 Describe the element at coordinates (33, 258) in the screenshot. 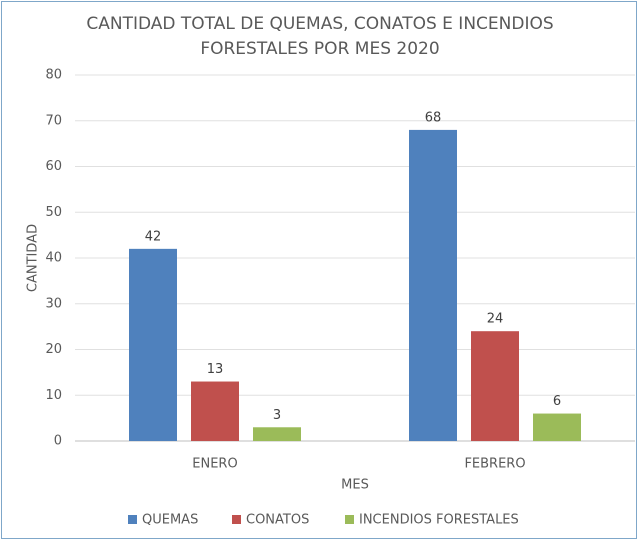

I see `y-axis-label: CANTIDAD` at that location.